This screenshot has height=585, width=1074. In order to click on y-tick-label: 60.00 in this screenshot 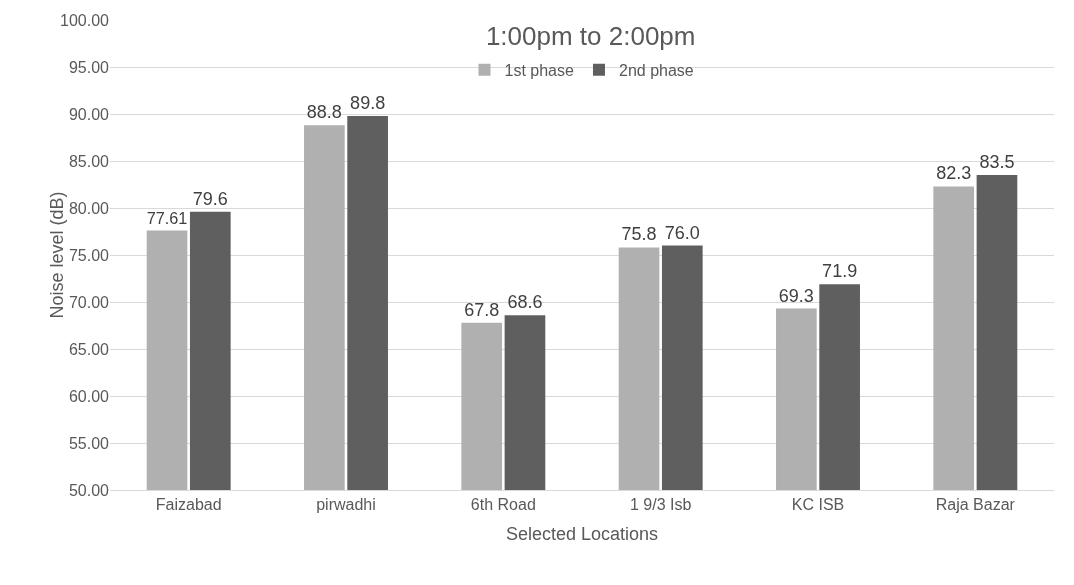, I will do `click(89, 396)`.